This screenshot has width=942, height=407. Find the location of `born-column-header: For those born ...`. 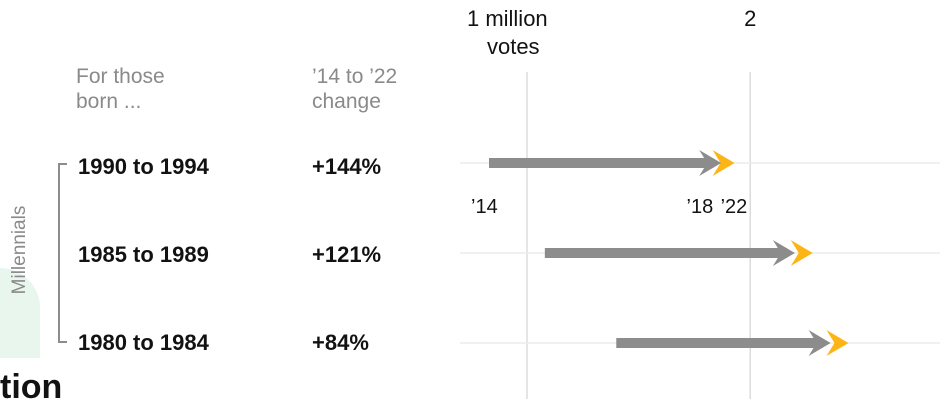

born-column-header: For those born ... is located at coordinates (161, 89).